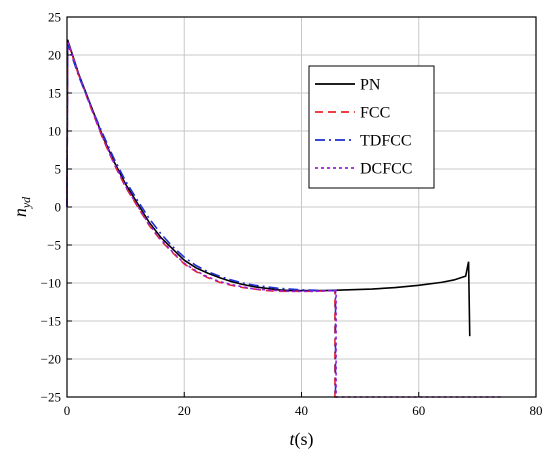 This screenshot has width=550, height=458. What do you see at coordinates (54, 17) in the screenshot?
I see `y-tick-label: 25` at bounding box center [54, 17].